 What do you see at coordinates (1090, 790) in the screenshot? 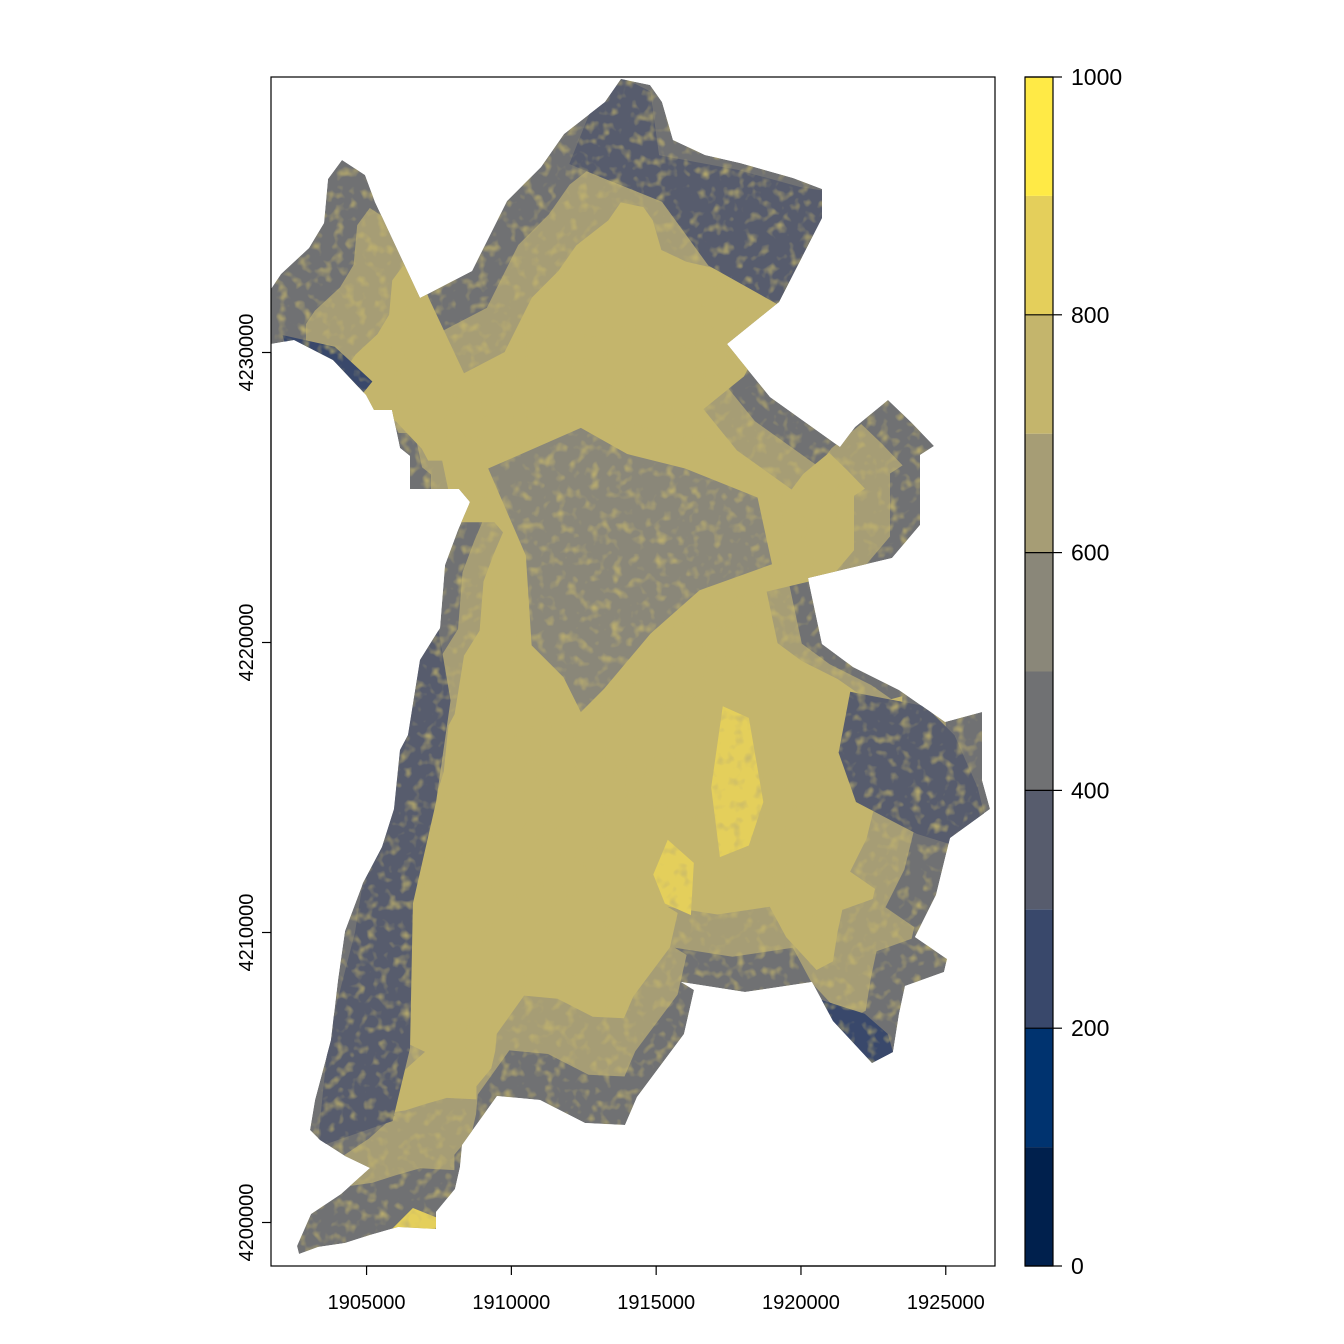
I see `legend-tick-label: 400` at bounding box center [1090, 790].